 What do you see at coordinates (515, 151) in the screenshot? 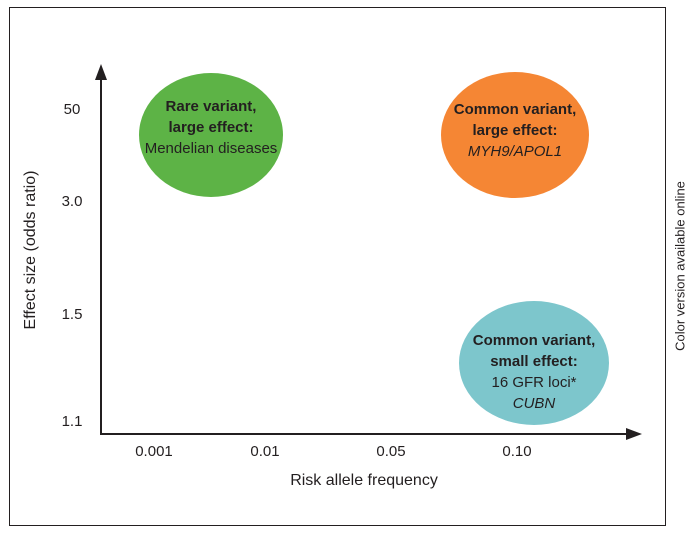
I see `bubble-line: MYH9/APOL1` at bounding box center [515, 151].